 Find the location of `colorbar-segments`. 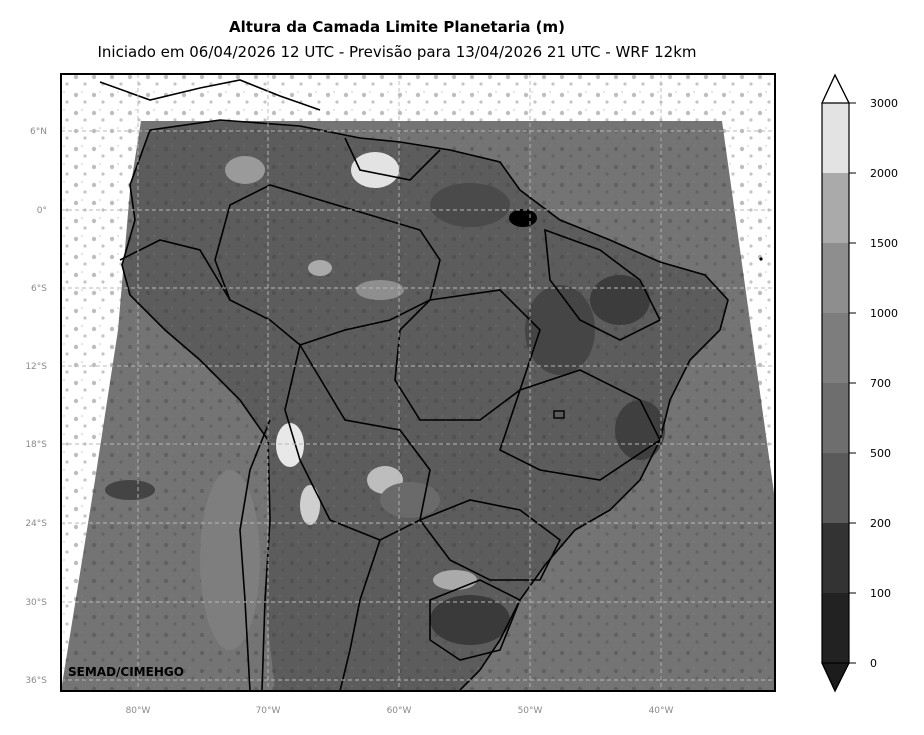

colorbar-segments is located at coordinates (835, 383).